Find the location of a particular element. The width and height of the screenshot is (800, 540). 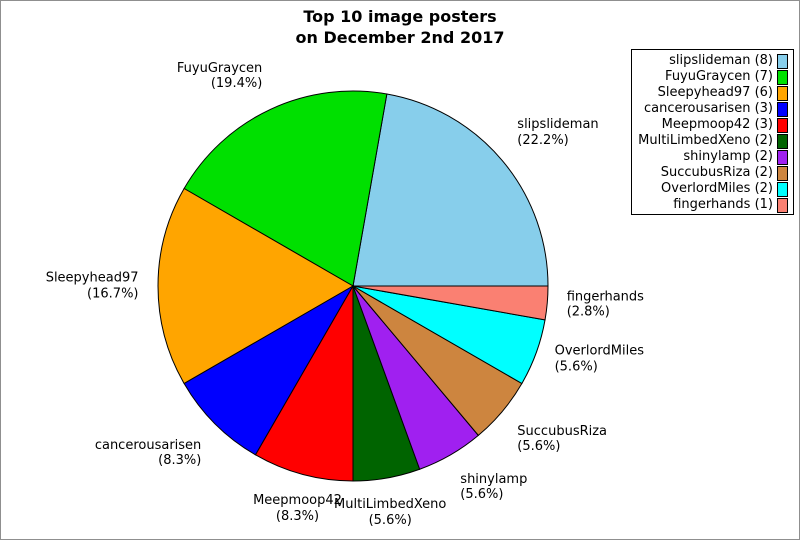

slice-label-shinylamp: shinylamp (5.6%) is located at coordinates (493, 487).